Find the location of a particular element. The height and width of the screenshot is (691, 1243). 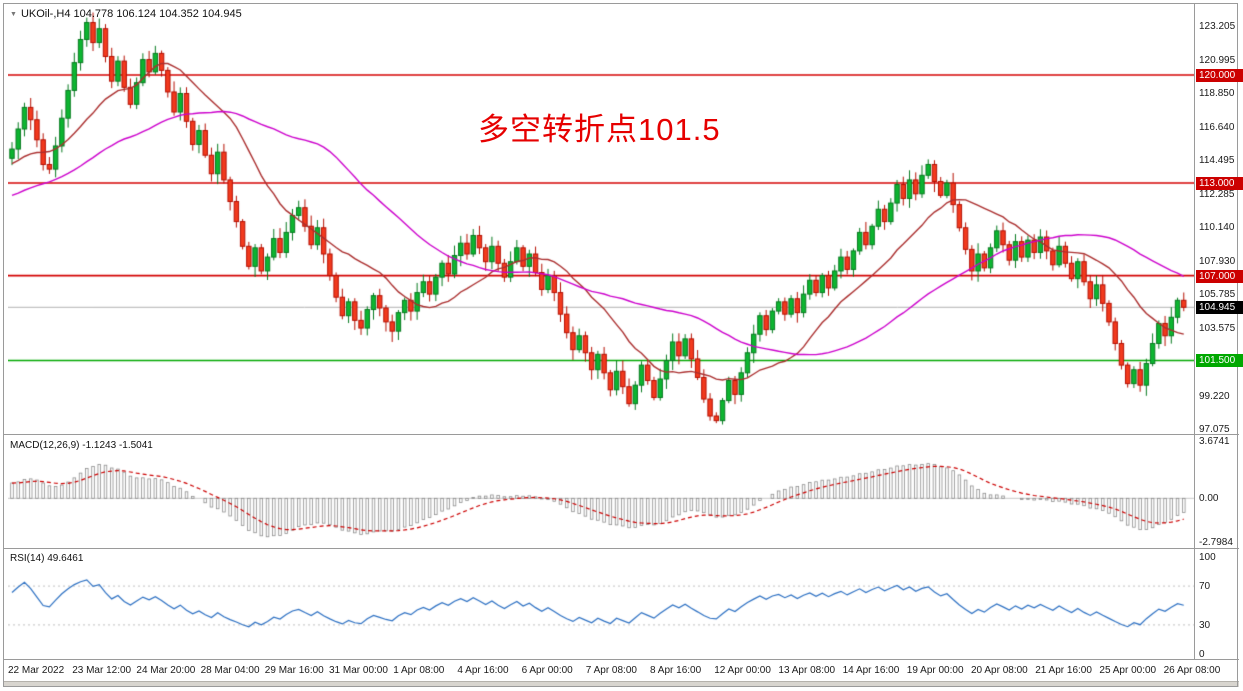

price-badge-resistance: 107.000 is located at coordinates (1219, 276).